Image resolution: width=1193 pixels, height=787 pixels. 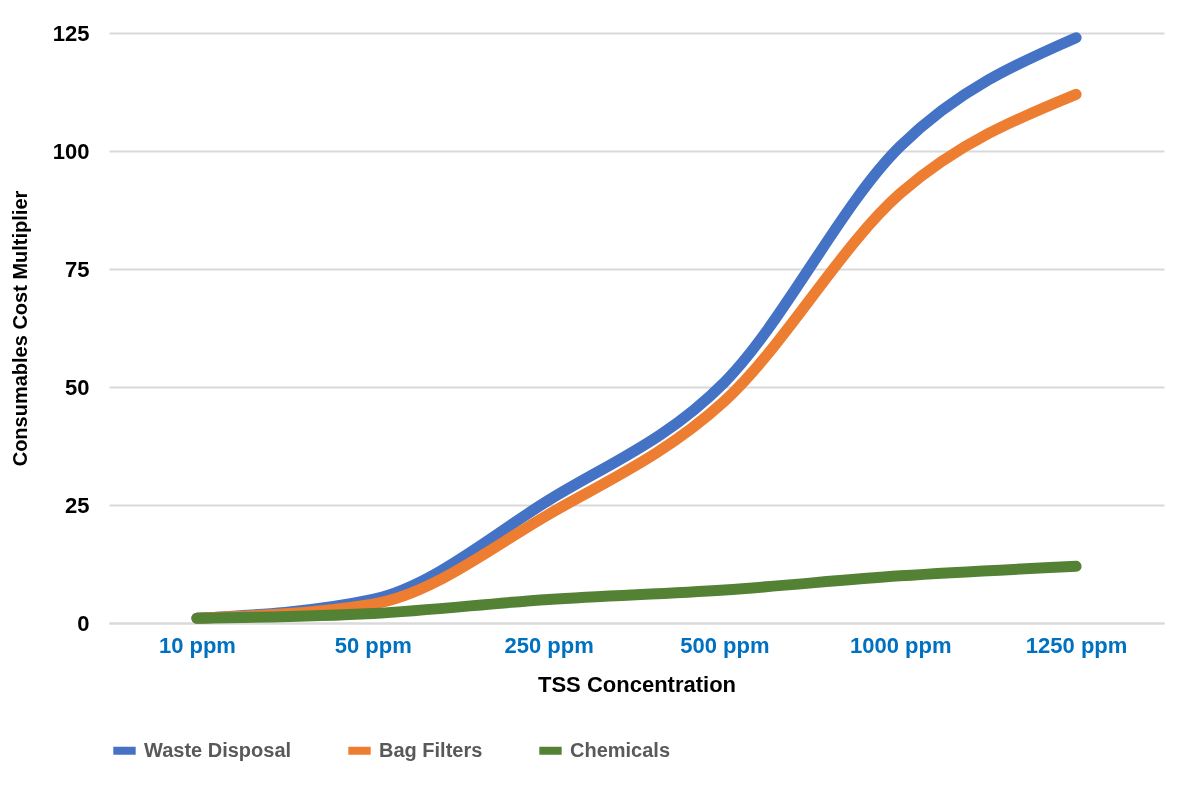 I want to click on y-tick-label: 125, so click(x=71, y=33).